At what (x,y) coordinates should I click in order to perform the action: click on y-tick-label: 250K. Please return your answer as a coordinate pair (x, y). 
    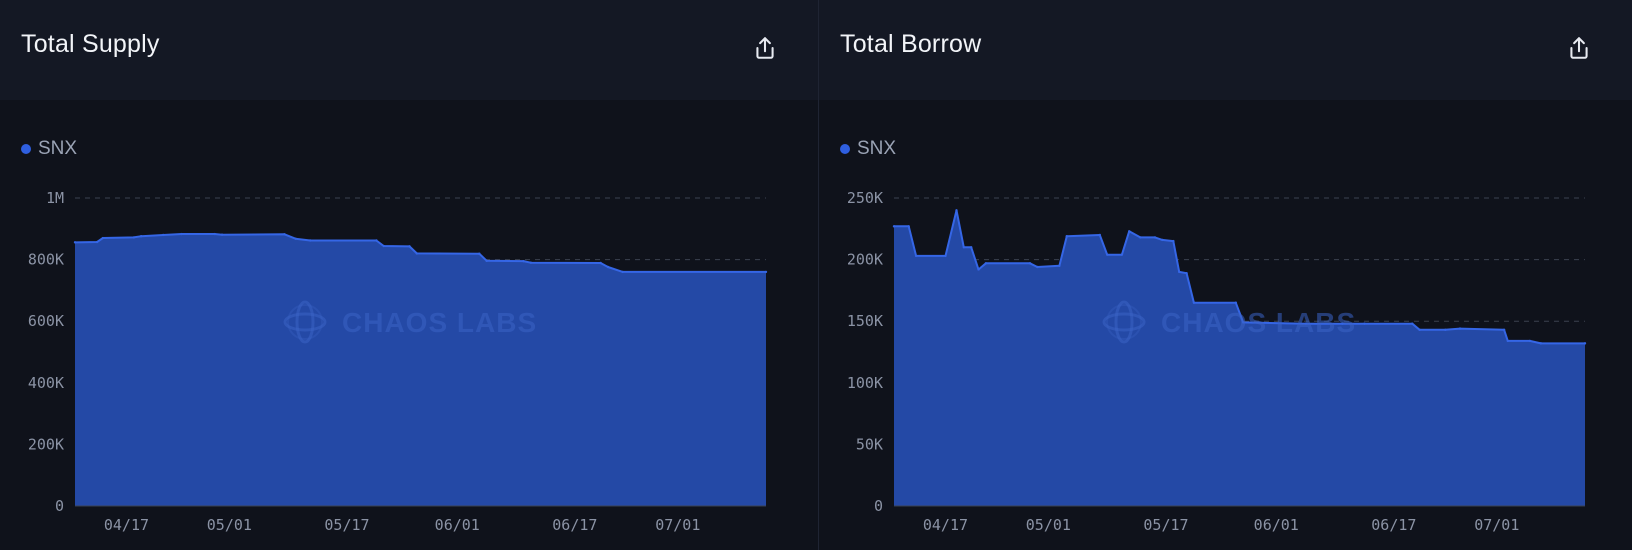
    Looking at the image, I should click on (865, 198).